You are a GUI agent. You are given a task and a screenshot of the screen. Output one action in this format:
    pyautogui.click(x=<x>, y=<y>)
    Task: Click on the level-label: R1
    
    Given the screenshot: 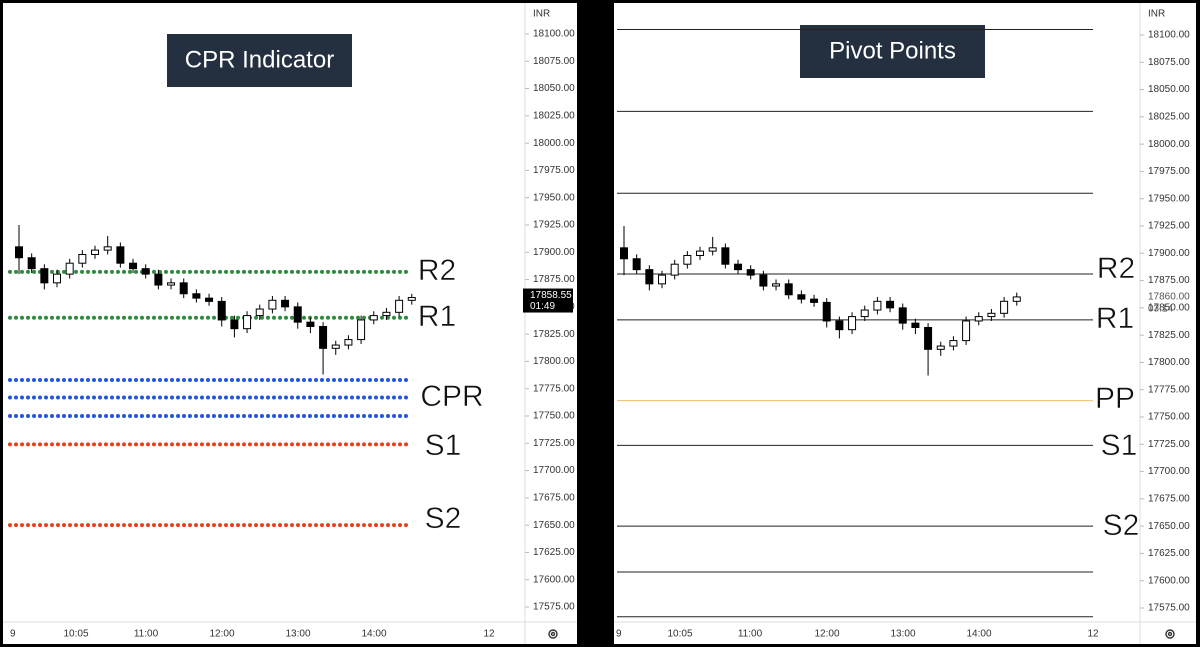 What is the action you would take?
    pyautogui.click(x=437, y=316)
    